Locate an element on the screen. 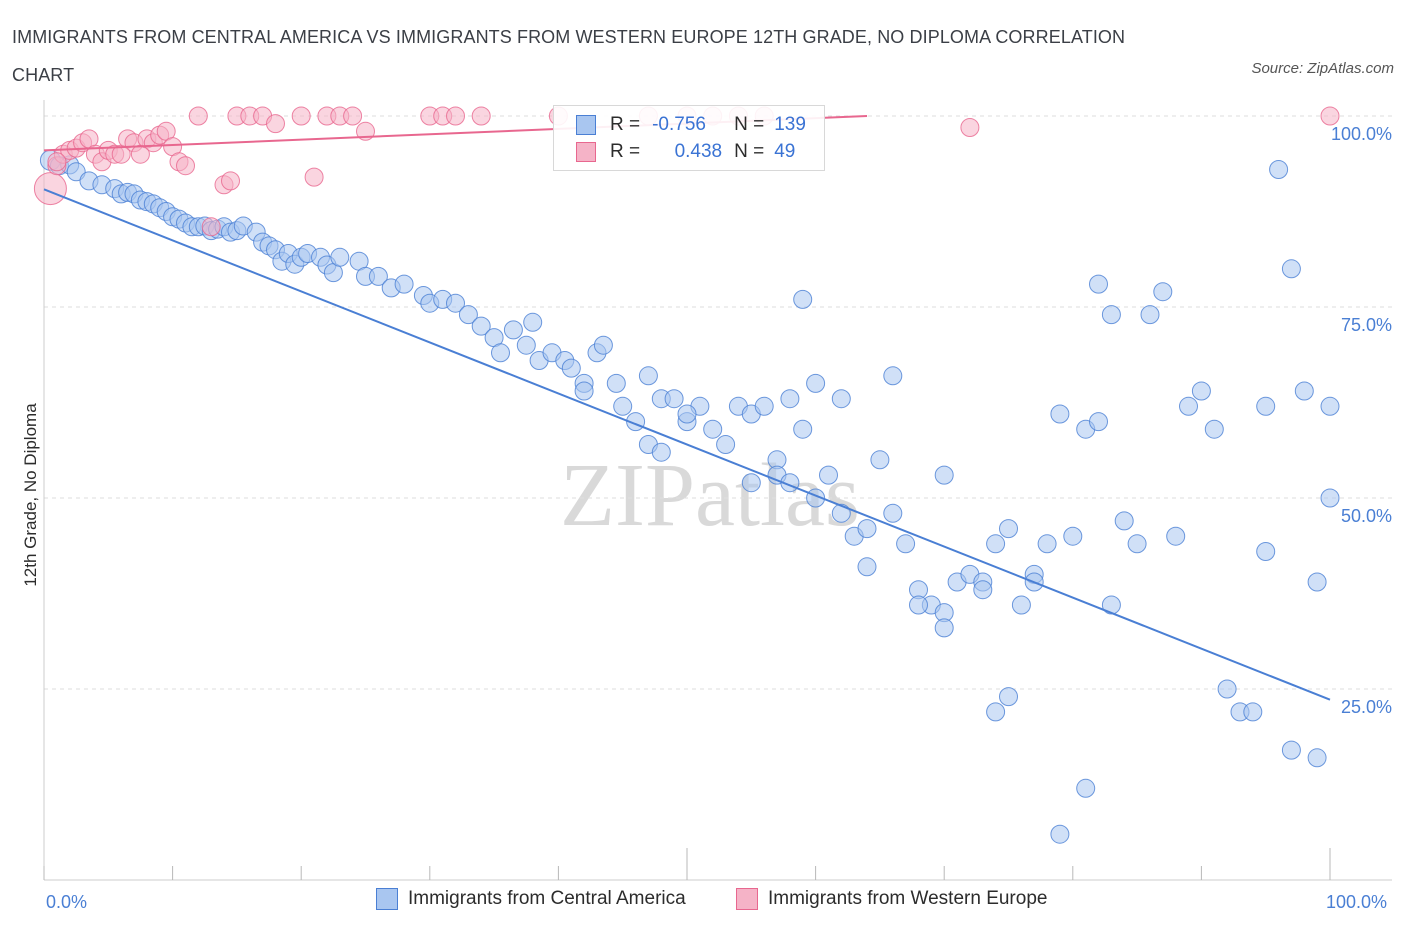 The height and width of the screenshot is (930, 1406). legend-n-value: 49 is located at coordinates (785, 151).